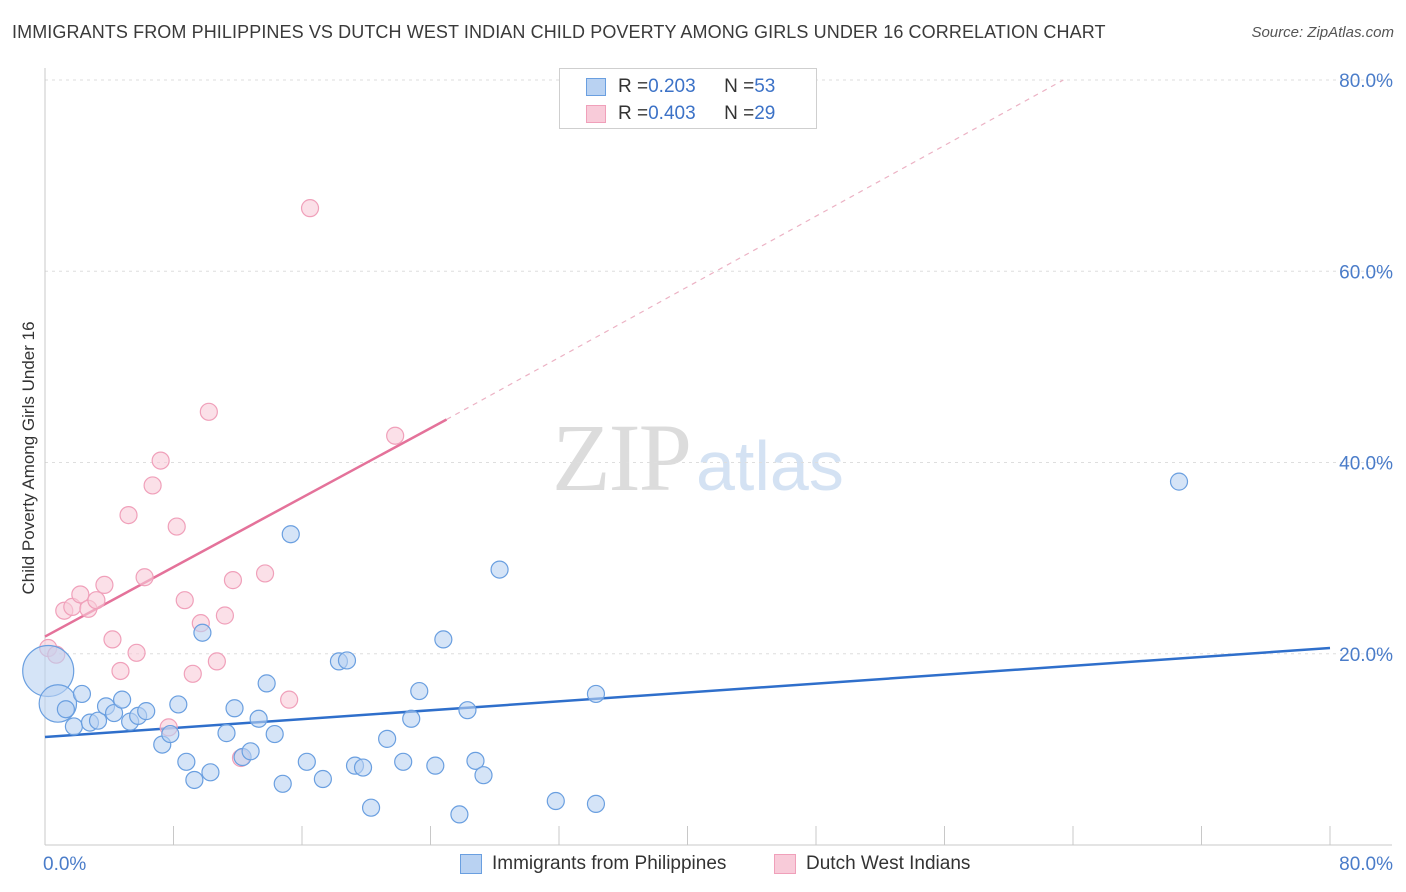 The width and height of the screenshot is (1406, 892). What do you see at coordinates (64, 864) in the screenshot?
I see `x-tick-label: 0.0%` at bounding box center [64, 864].